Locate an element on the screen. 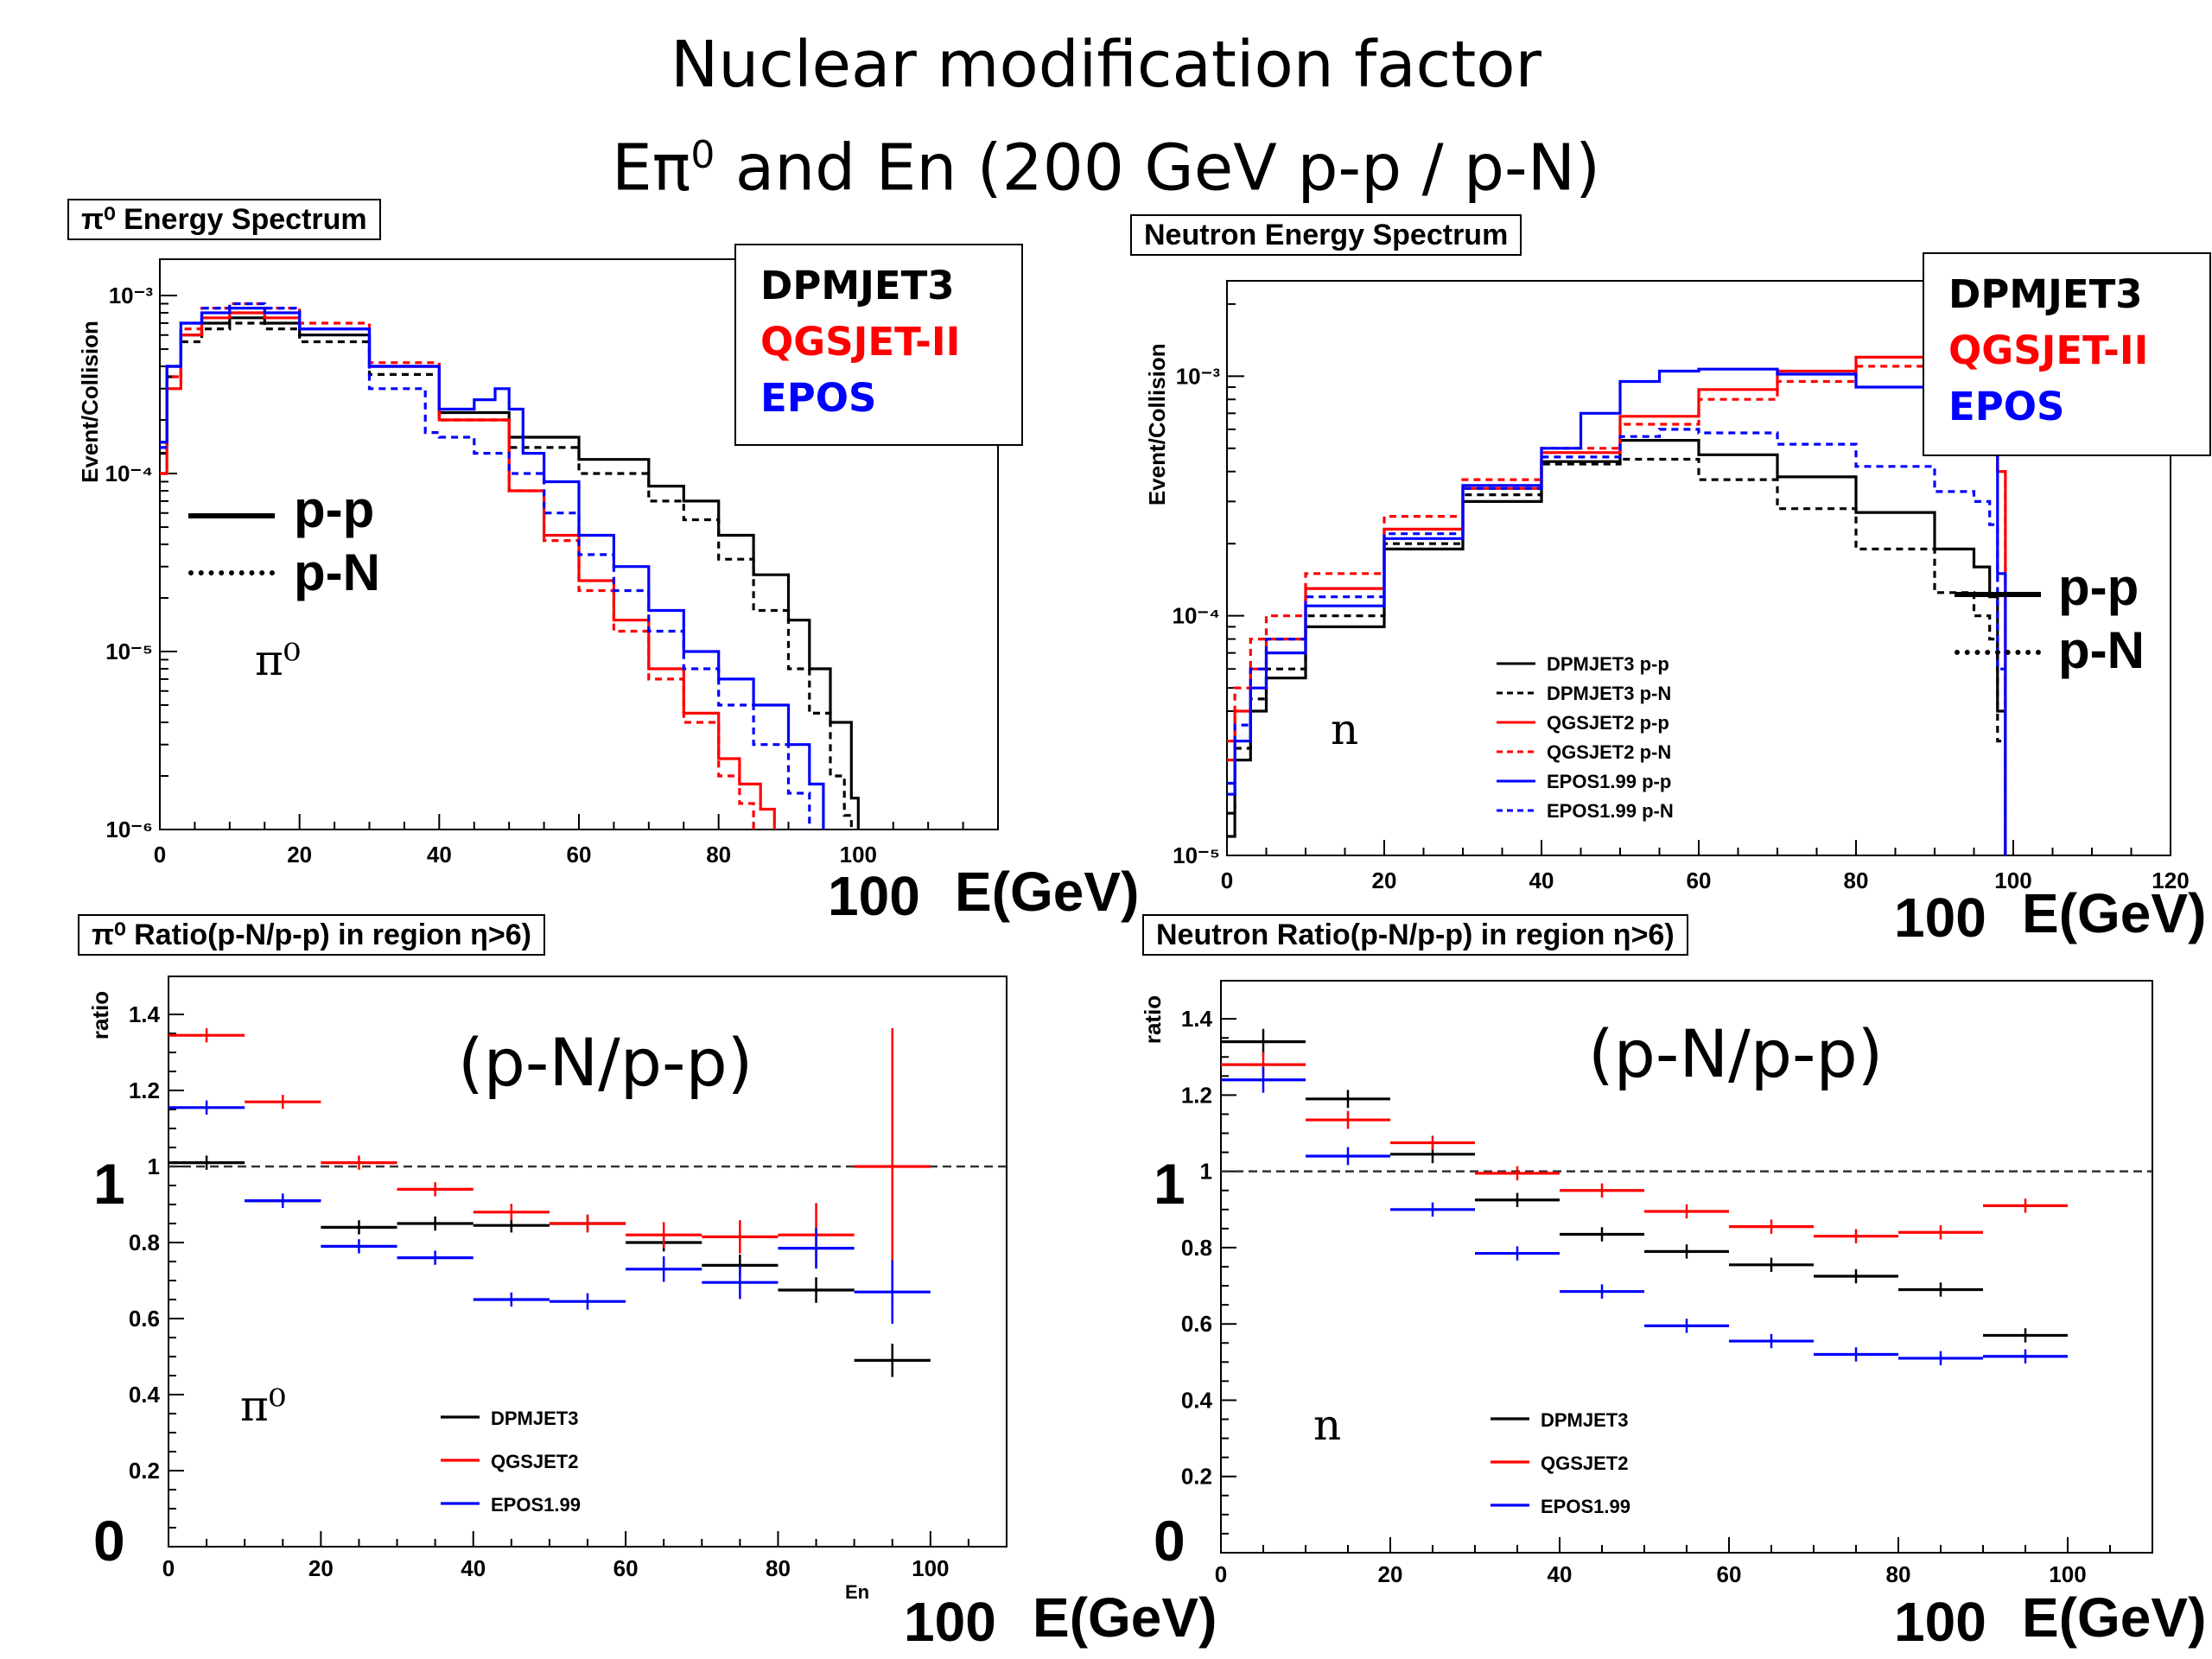 This screenshot has height=1659, width=2212. pi0-label: π⁰ is located at coordinates (263, 1406).